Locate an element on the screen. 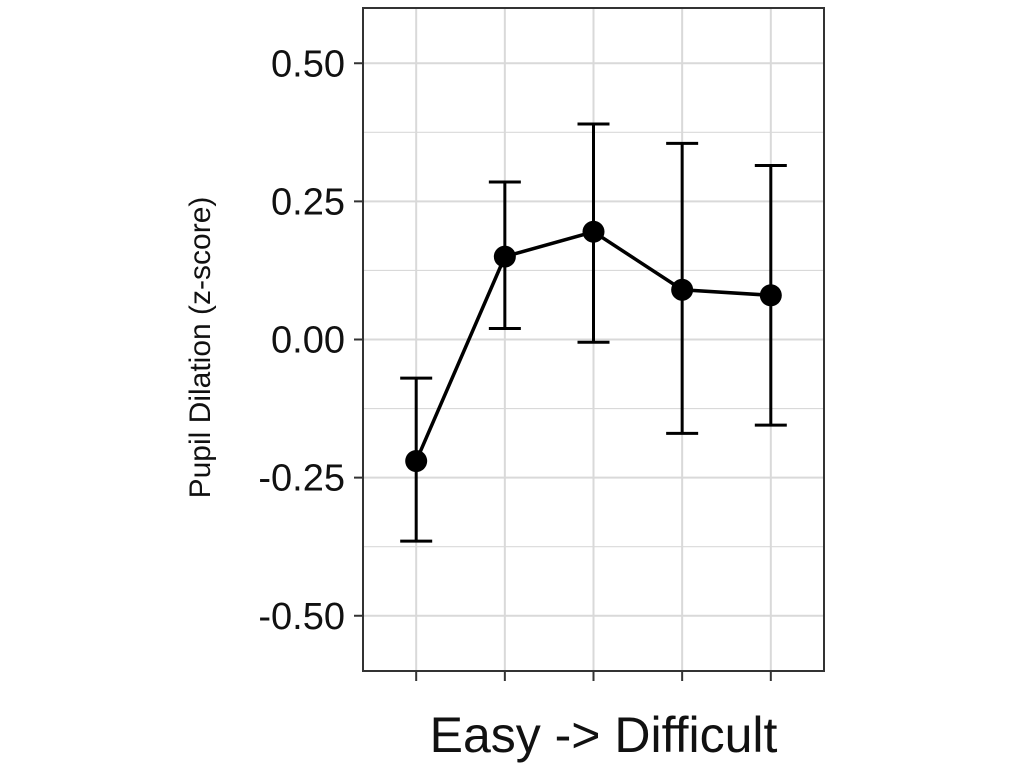  y-axis-title: Pupil Dilation (z-score) is located at coordinates (200, 348).